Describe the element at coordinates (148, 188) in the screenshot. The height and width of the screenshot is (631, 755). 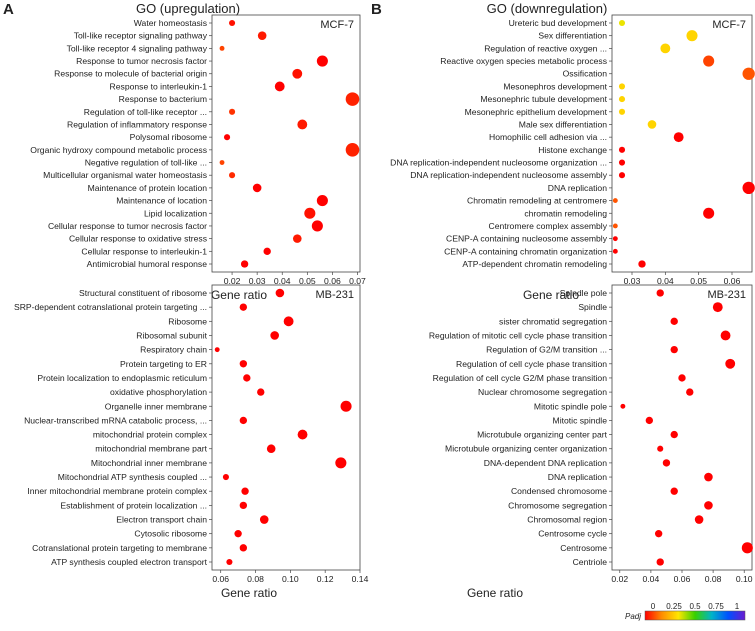
I see `category-label: Maintenance of protein location` at that location.